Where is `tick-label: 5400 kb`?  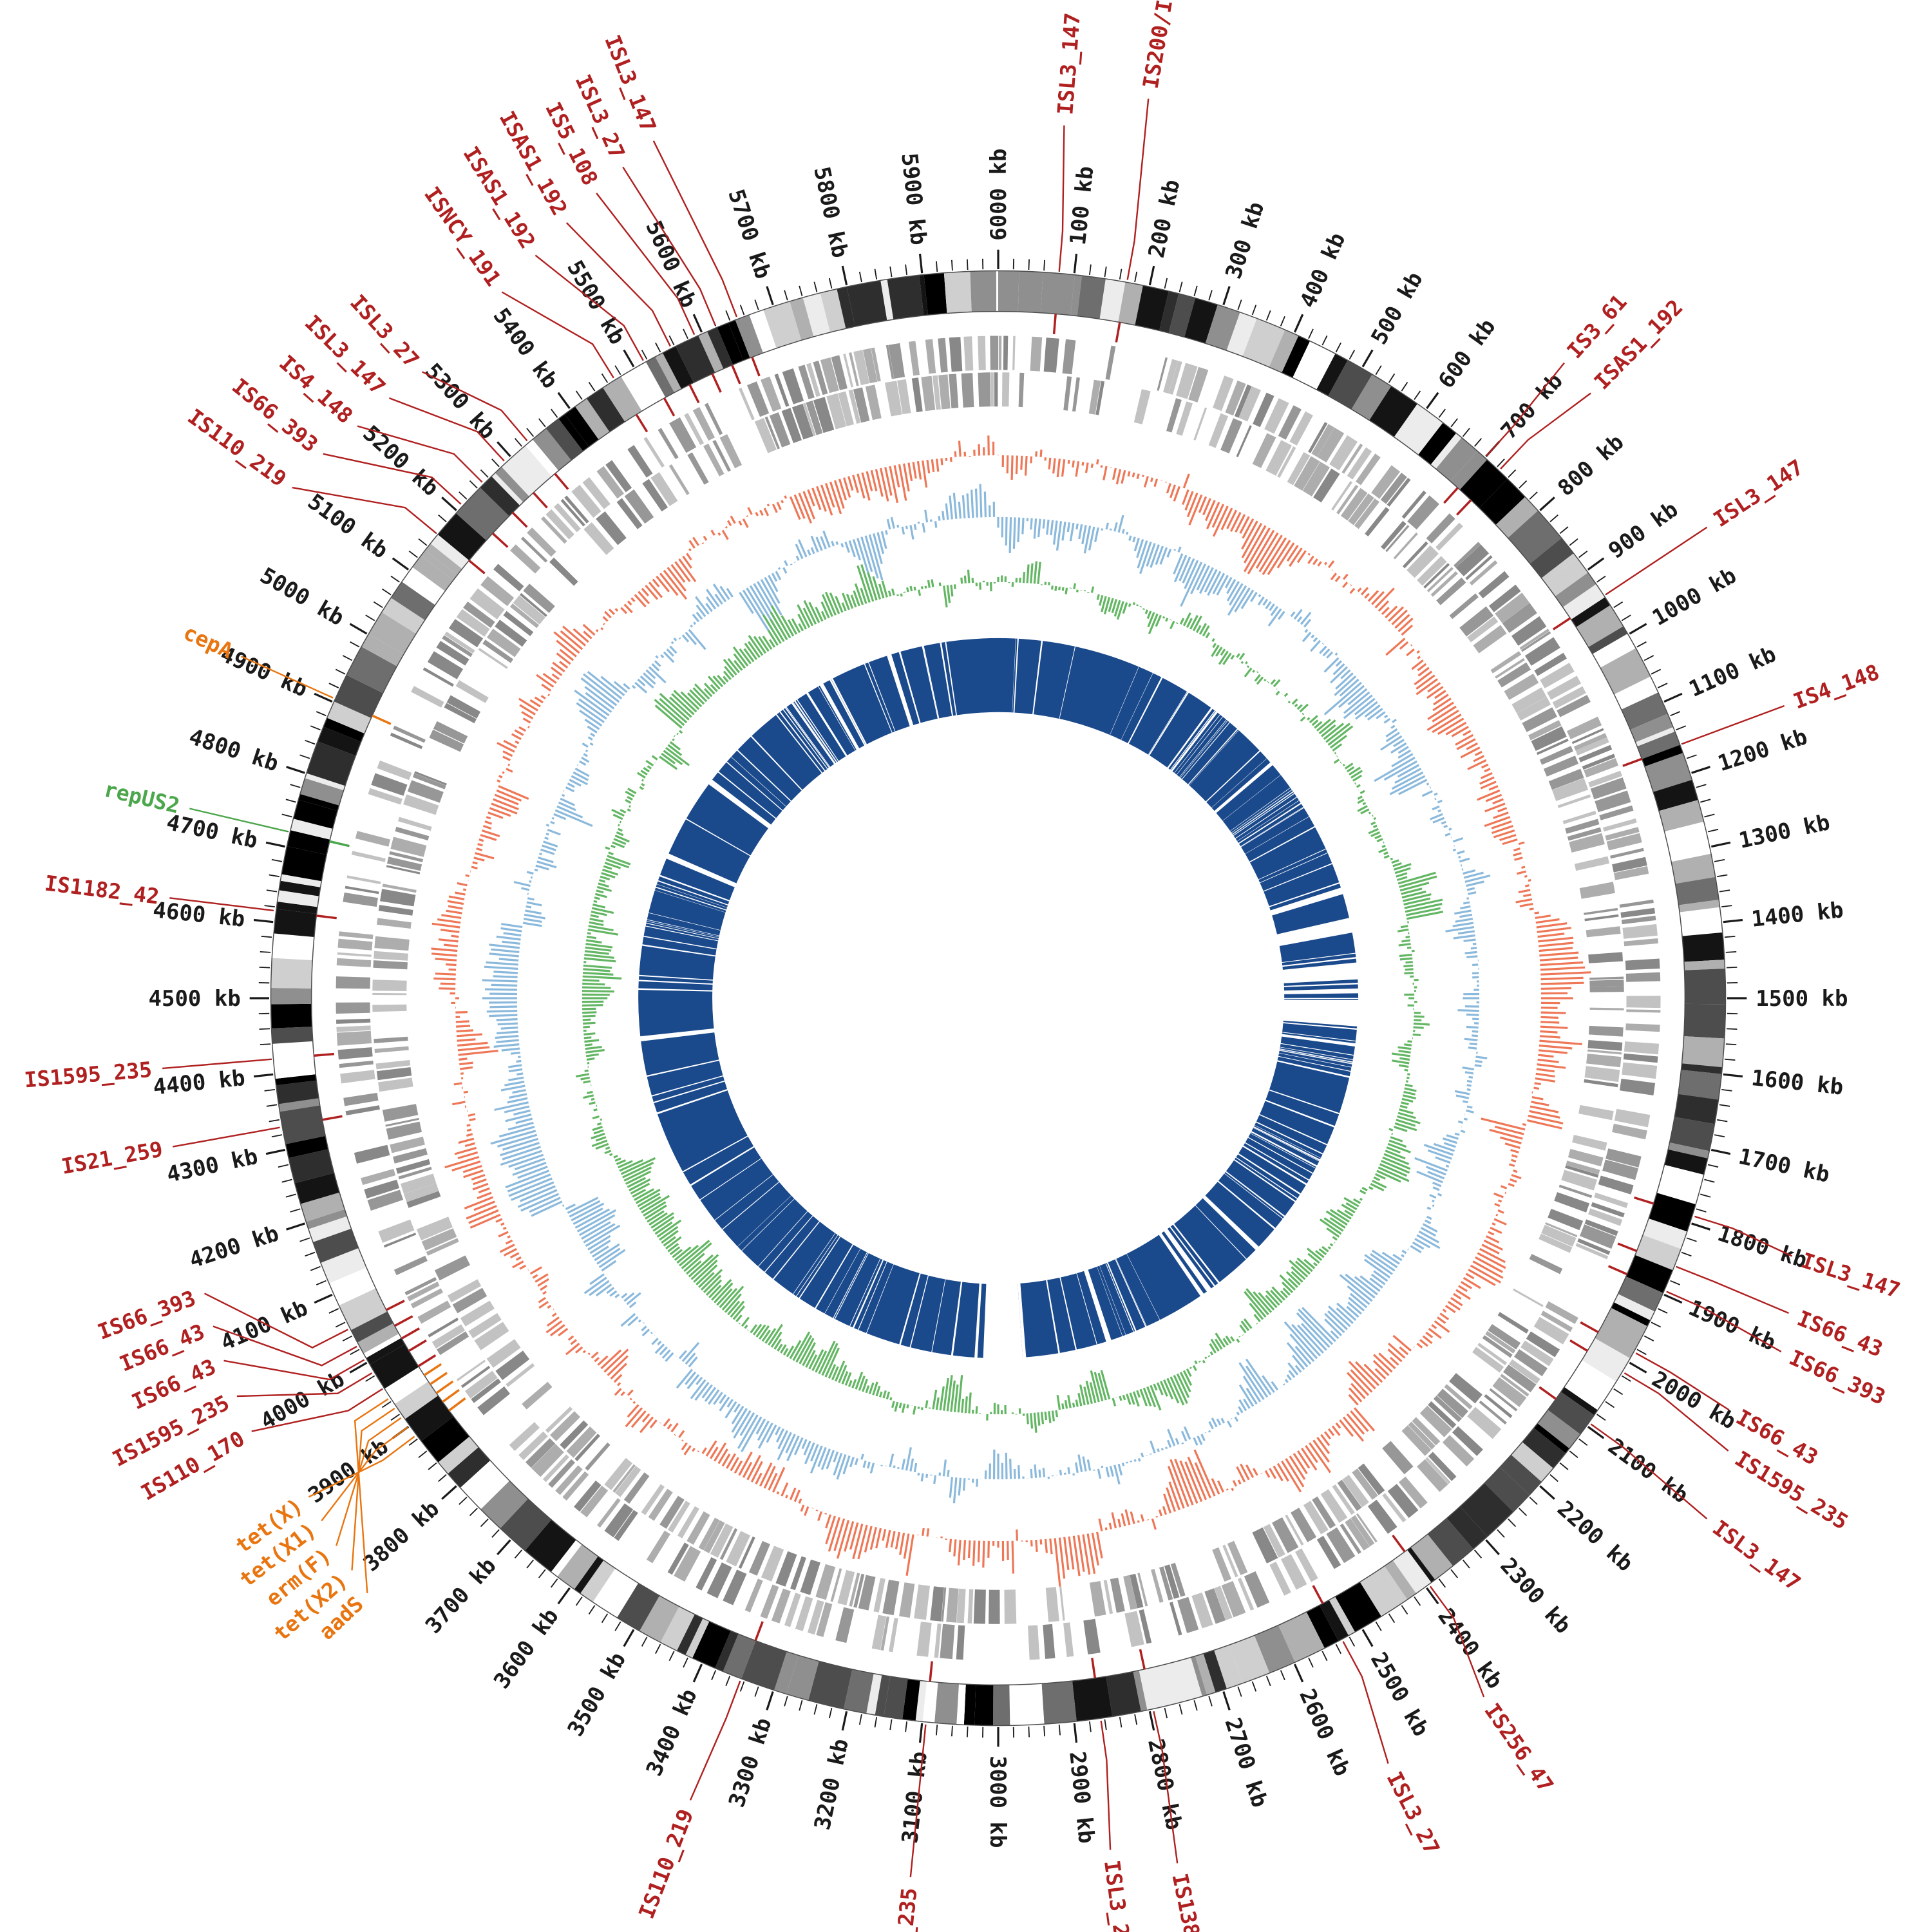
tick-label: 5400 kb is located at coordinates (526, 348).